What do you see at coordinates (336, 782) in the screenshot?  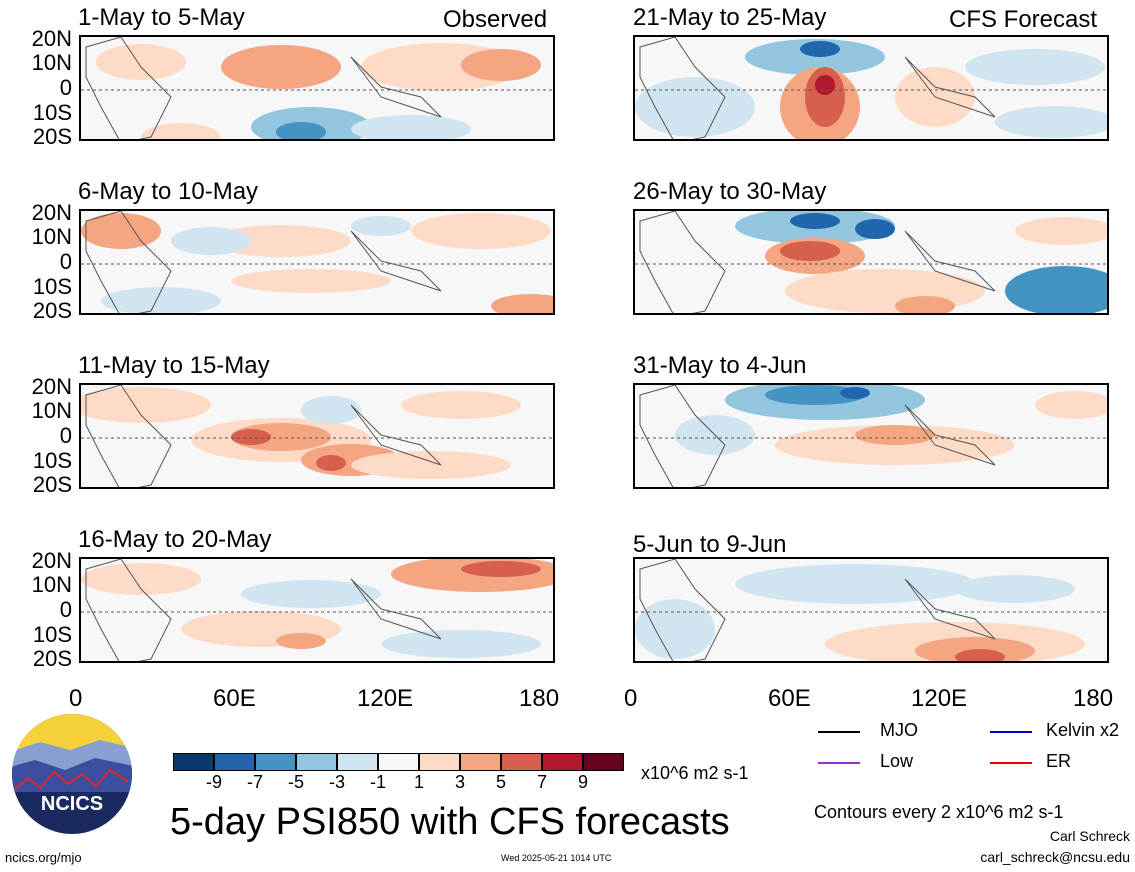 I see `colorbar-label: -3` at bounding box center [336, 782].